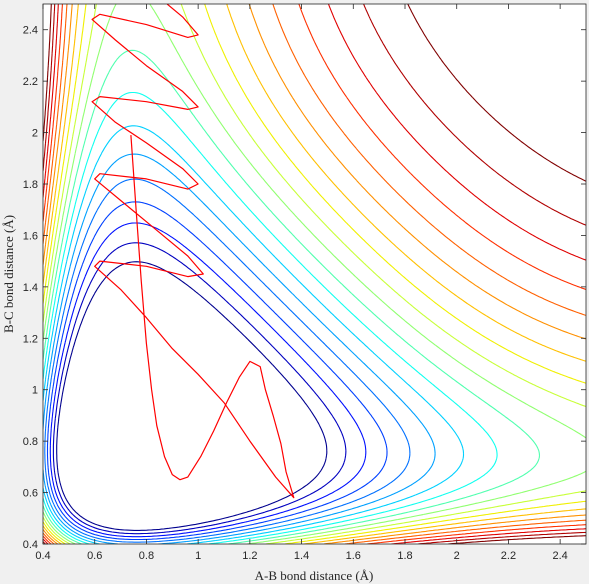  I want to click on y-tick-label: 1, so click(35, 391).